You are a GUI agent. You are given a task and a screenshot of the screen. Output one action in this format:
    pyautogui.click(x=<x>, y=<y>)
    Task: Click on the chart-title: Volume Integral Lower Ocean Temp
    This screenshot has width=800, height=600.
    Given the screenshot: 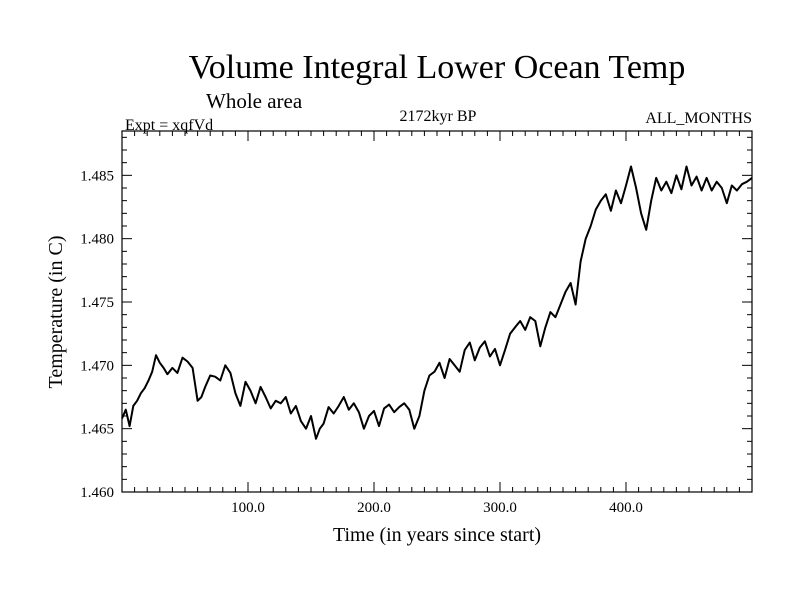 What is the action you would take?
    pyautogui.click(x=437, y=67)
    